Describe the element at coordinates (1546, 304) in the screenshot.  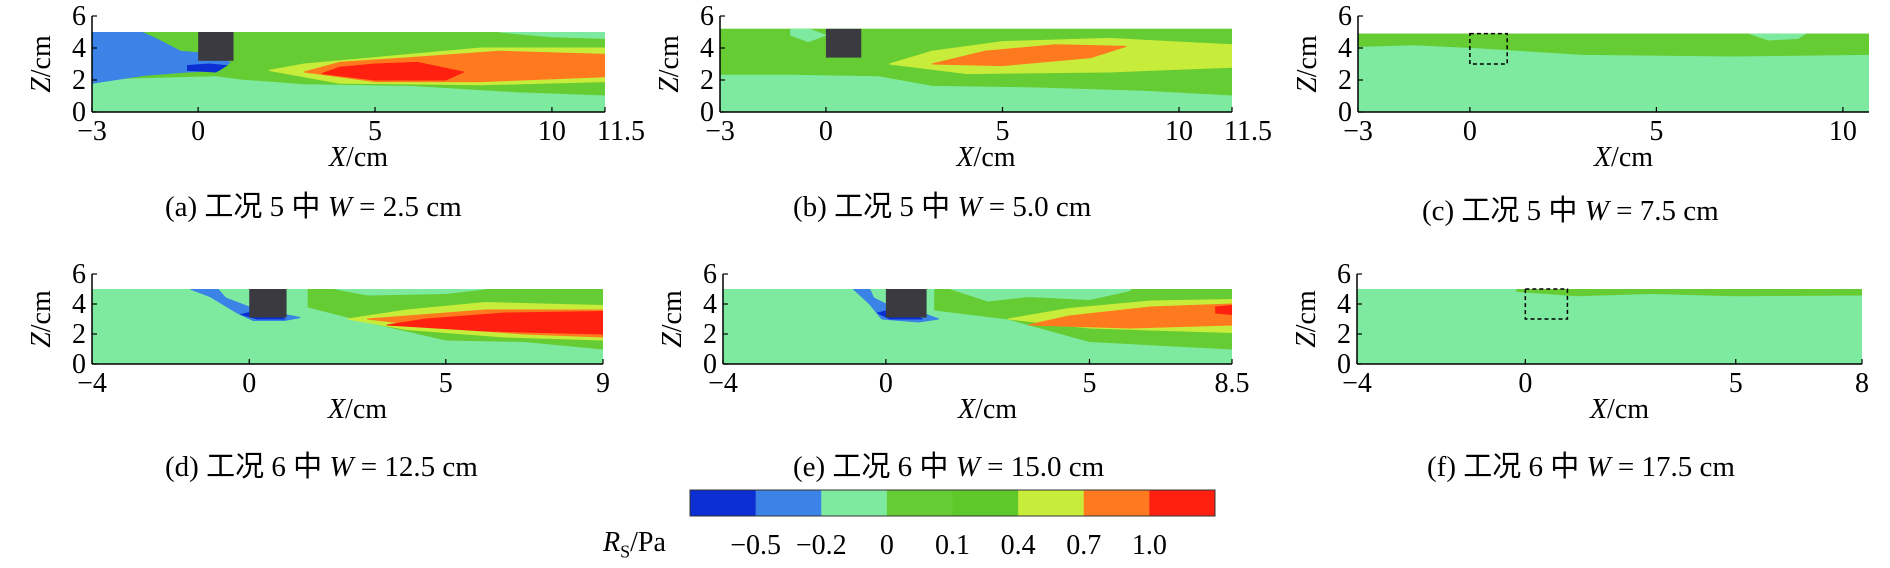
I see `obstacle-outline-f` at that location.